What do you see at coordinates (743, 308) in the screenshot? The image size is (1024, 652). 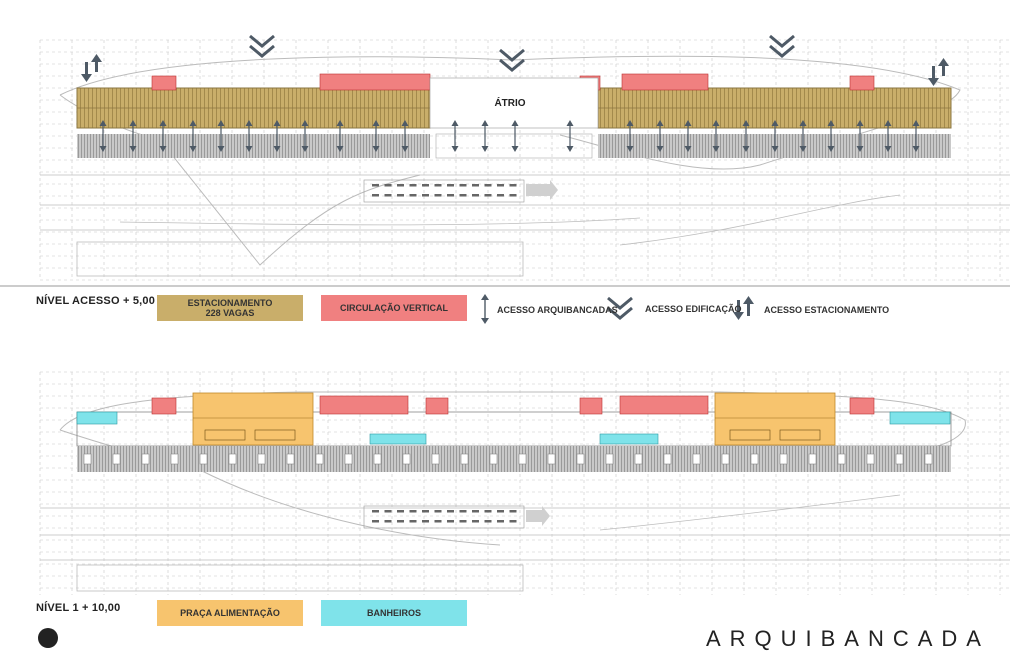 I see `parking-access-legend-icon` at bounding box center [743, 308].